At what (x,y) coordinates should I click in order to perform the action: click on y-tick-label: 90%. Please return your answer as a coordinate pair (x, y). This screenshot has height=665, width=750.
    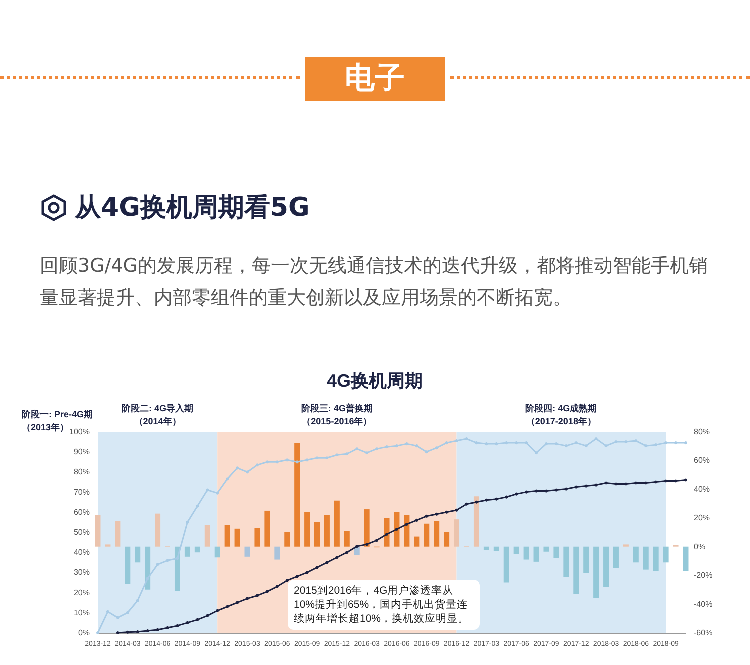
    Looking at the image, I should click on (82, 452).